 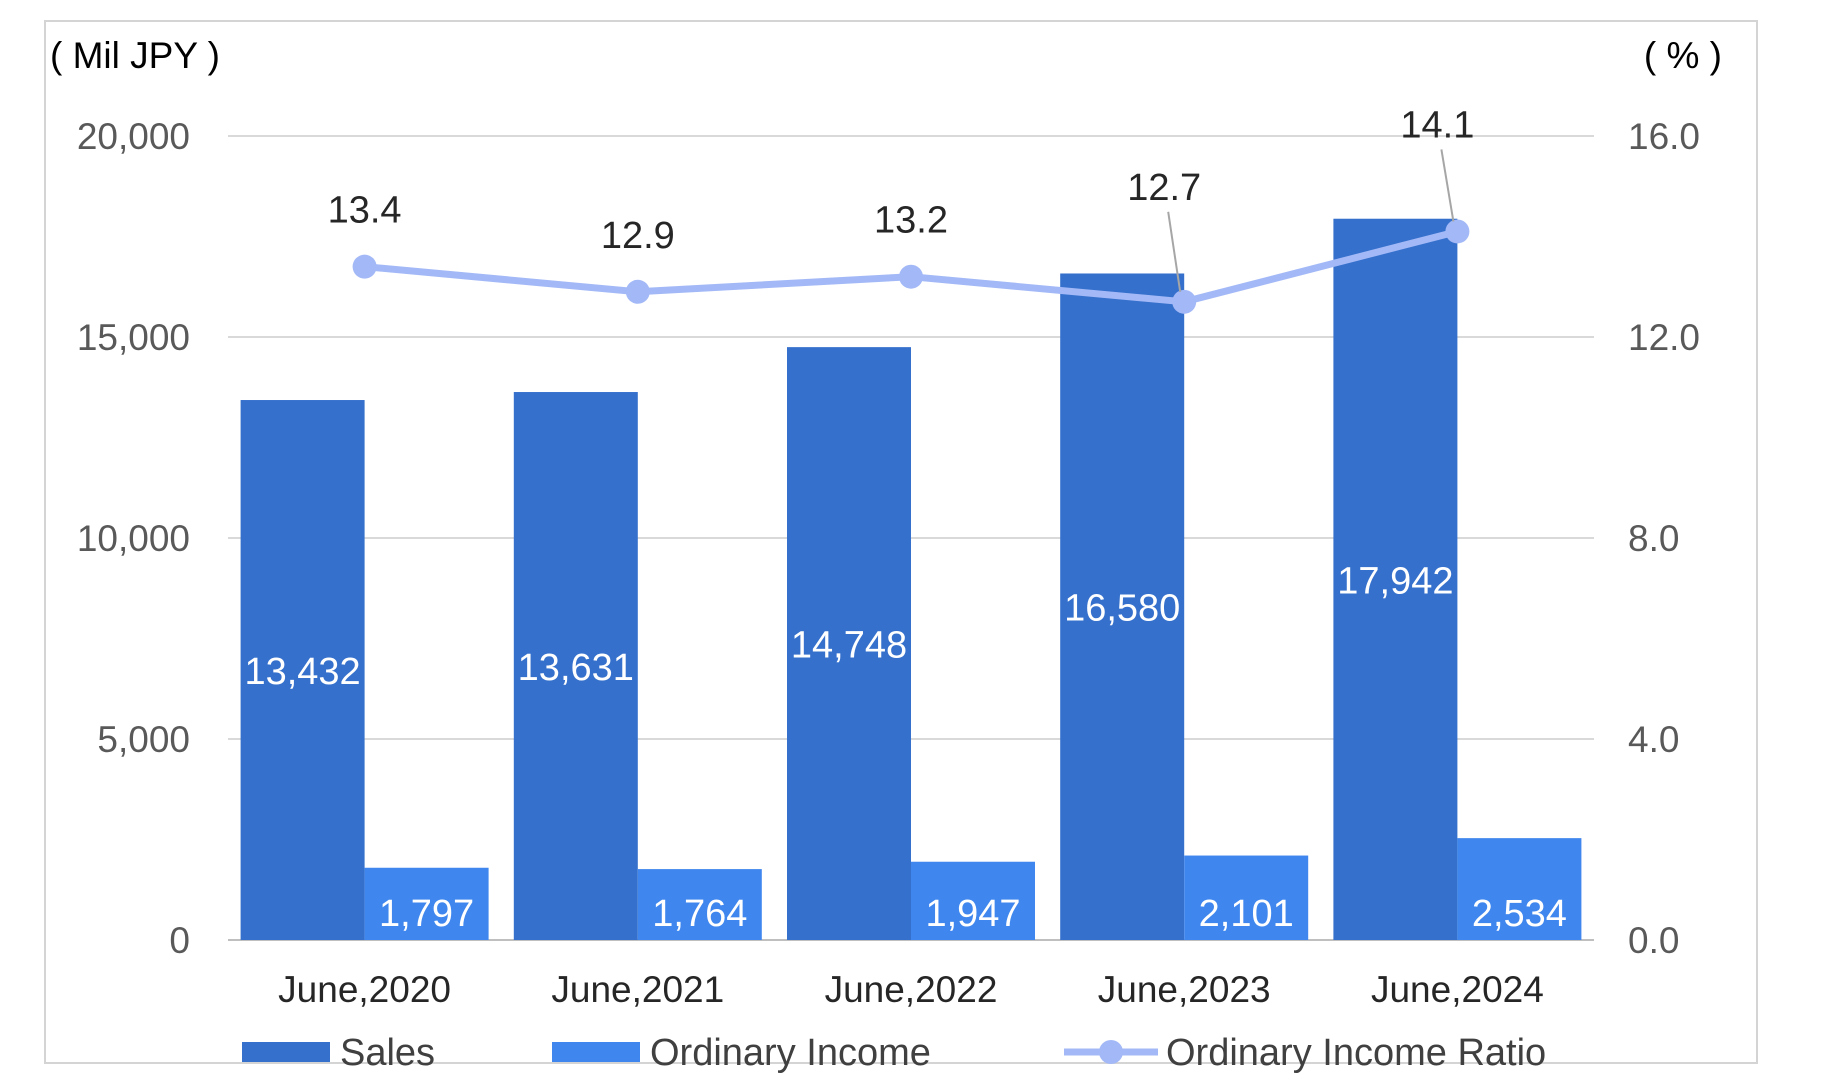 What do you see at coordinates (133, 136) in the screenshot?
I see `left-tick-label: 20,000` at bounding box center [133, 136].